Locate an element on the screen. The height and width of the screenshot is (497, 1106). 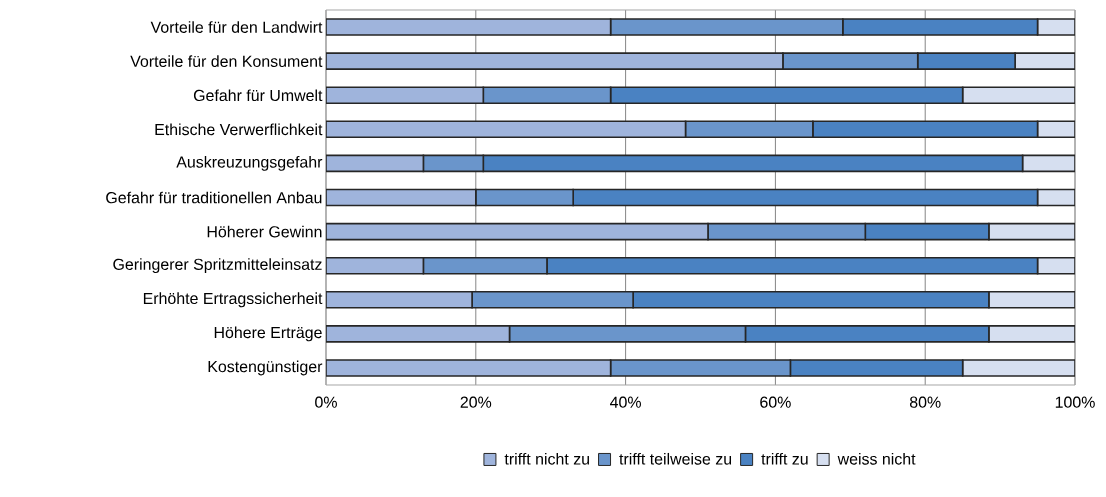
y-tick-label: Vorteile für den Konsument is located at coordinates (226, 61).